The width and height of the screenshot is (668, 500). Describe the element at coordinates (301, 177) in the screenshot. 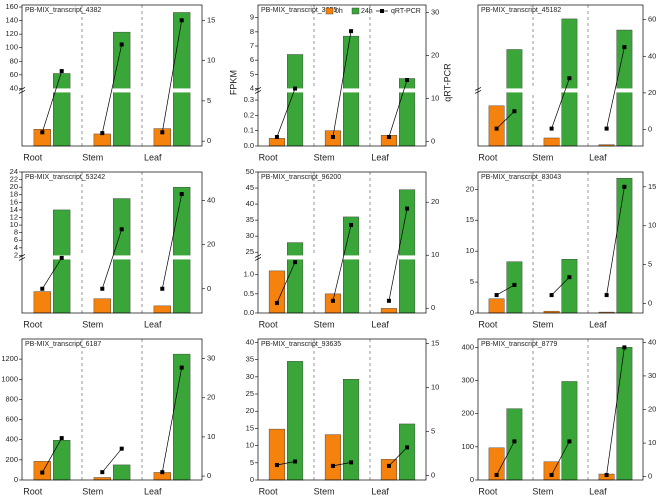

I see `panel-title: PB-MIX_transcript_96200` at that location.